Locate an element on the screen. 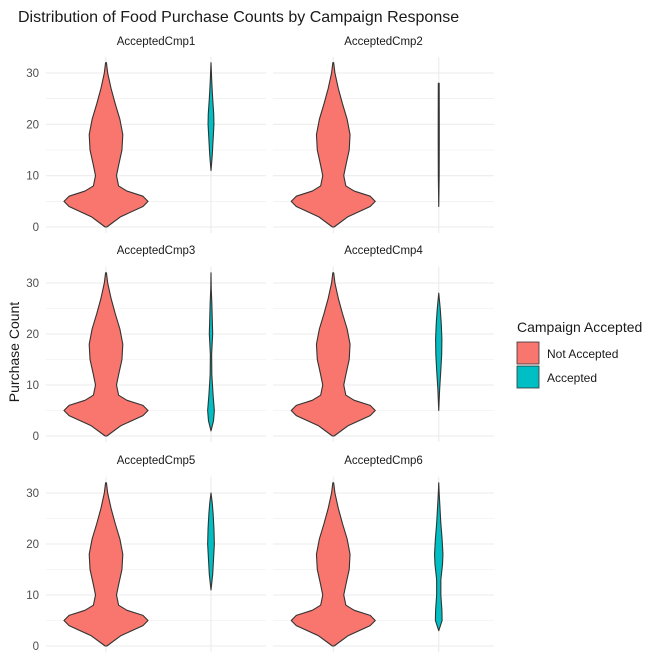 The height and width of the screenshot is (664, 664). facet-strip-label: AcceptedCmp4 is located at coordinates (383, 251).